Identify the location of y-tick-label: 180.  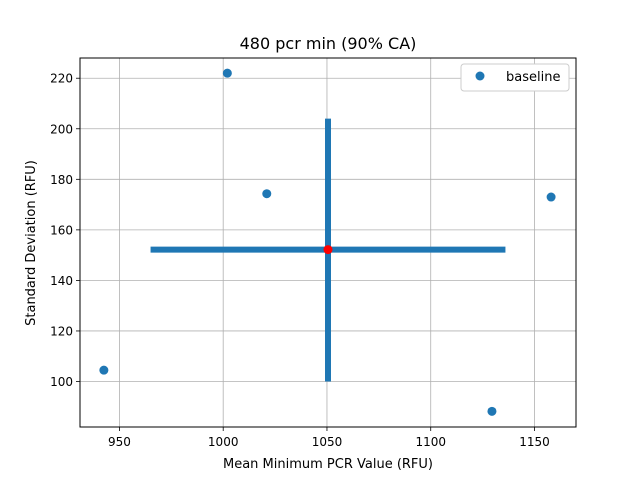
(61, 180).